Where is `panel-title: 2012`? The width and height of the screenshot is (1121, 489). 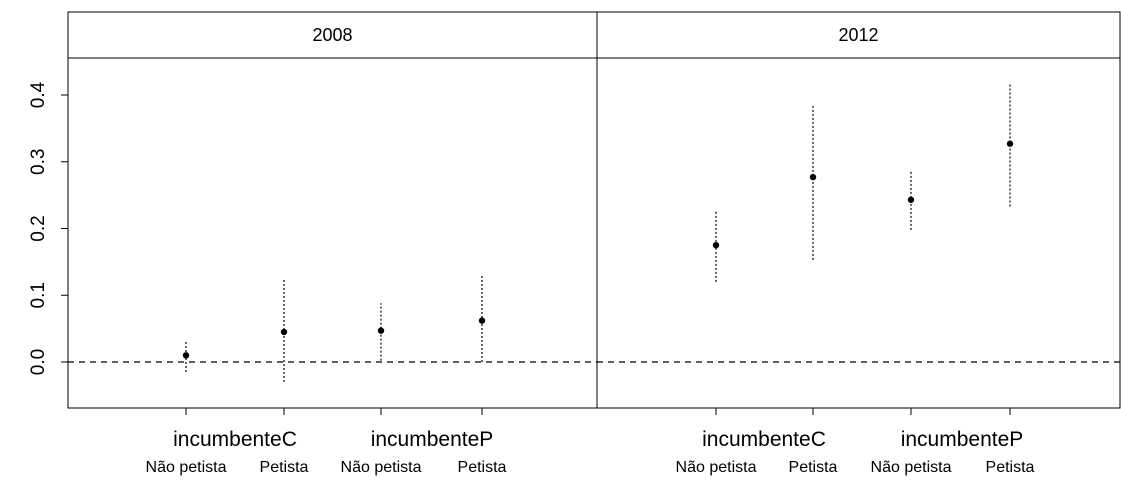 panel-title: 2012 is located at coordinates (858, 35).